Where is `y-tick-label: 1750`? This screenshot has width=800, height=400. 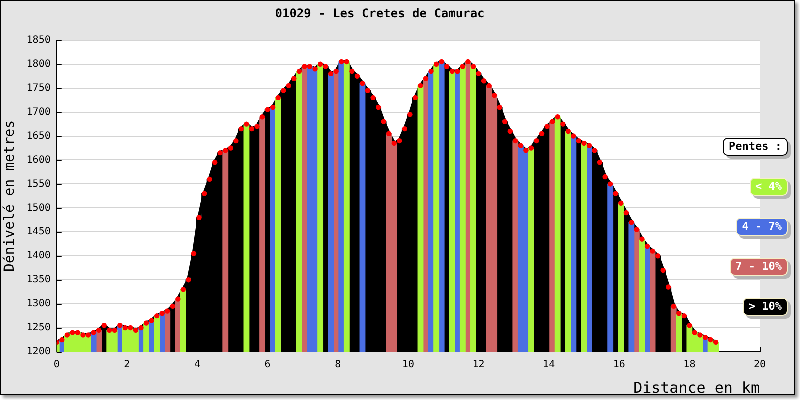
y-tick-label: 1750 is located at coordinates (38, 88).